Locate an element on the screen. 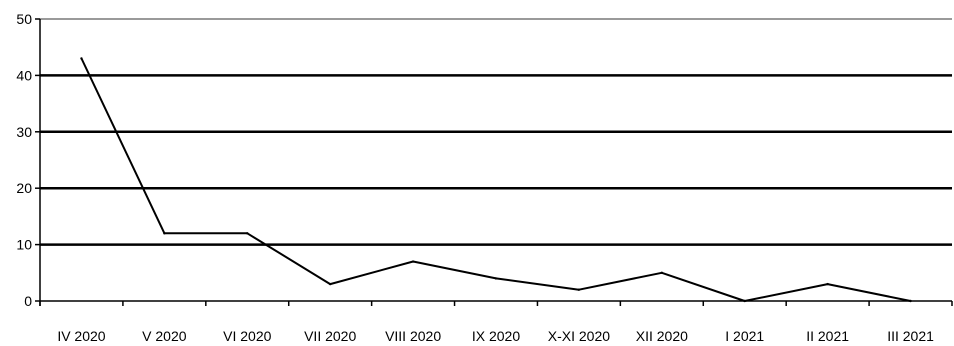 This screenshot has width=954, height=346. x-tick-label: IV 2020 is located at coordinates (81, 336).